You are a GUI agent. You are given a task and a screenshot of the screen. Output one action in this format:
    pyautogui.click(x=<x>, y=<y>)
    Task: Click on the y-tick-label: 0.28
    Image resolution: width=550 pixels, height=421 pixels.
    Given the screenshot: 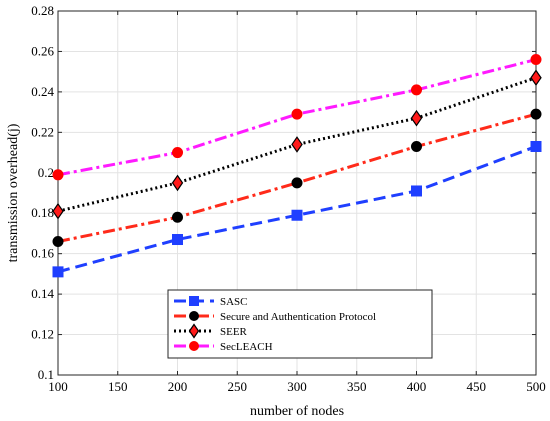 What is the action you would take?
    pyautogui.click(x=42, y=10)
    